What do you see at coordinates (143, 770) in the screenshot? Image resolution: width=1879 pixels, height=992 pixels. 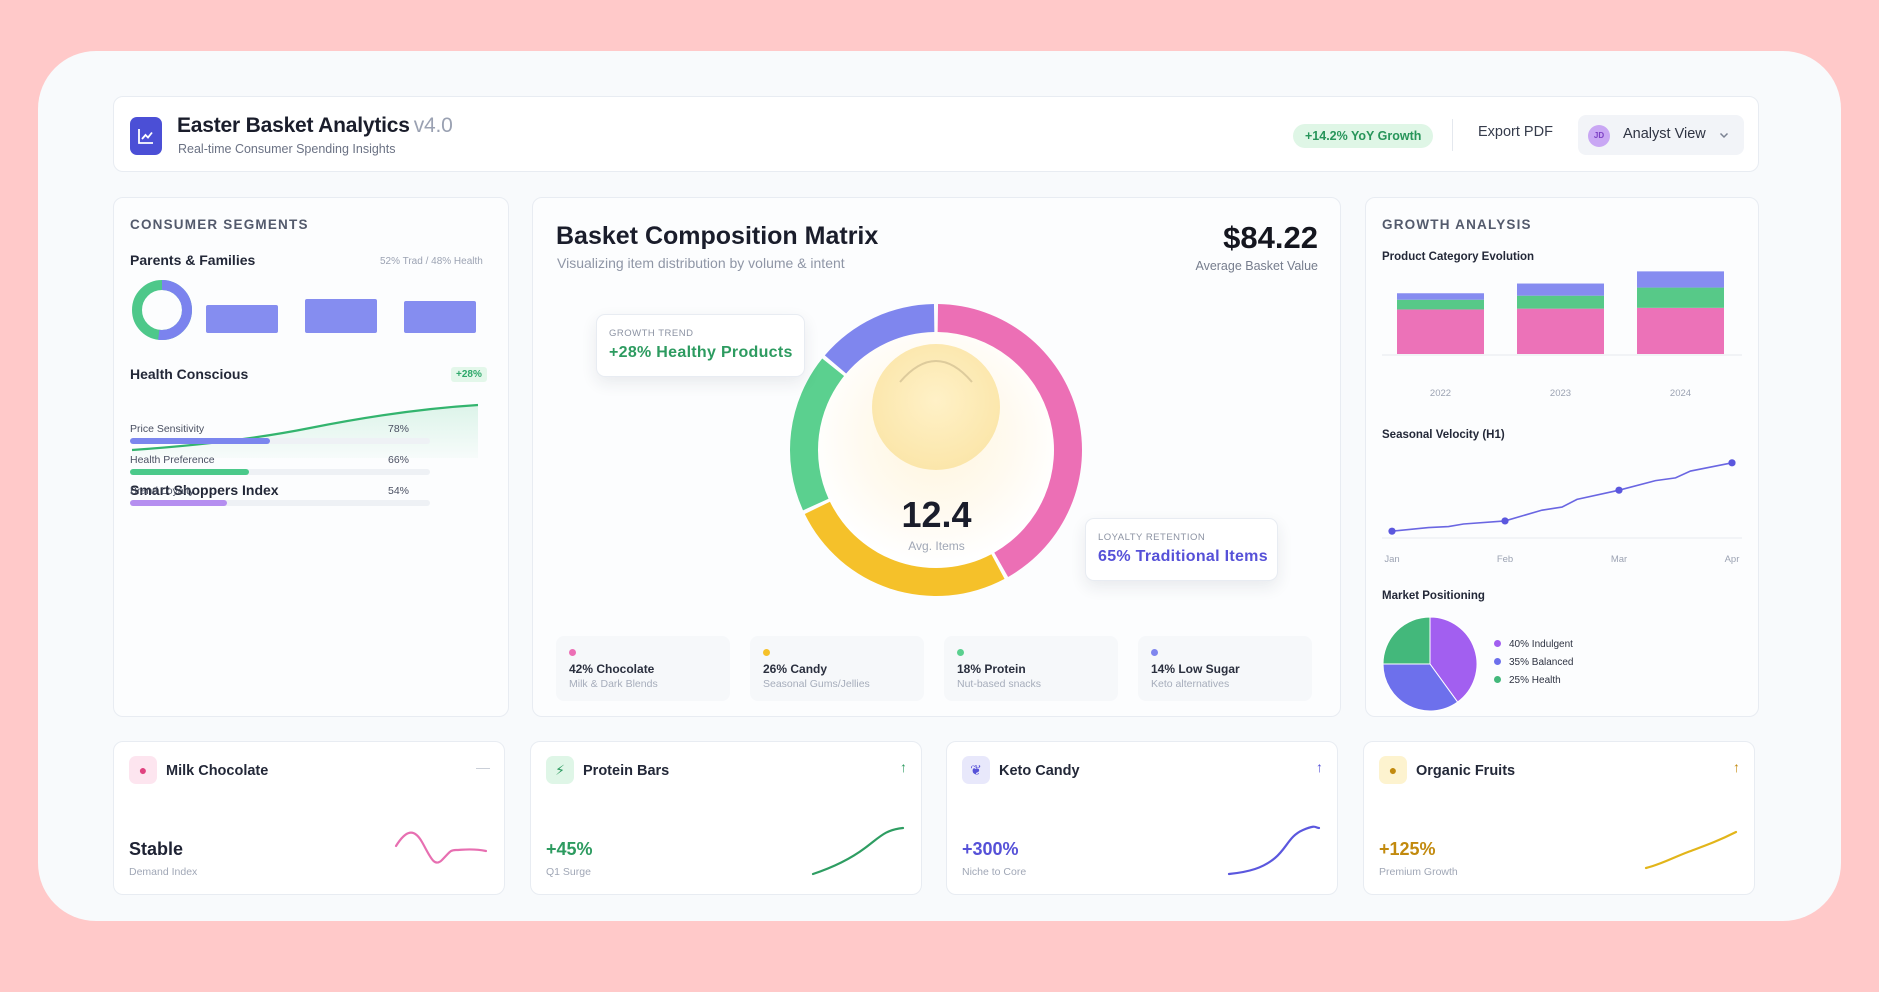 I see `chocolate-icon: ●` at bounding box center [143, 770].